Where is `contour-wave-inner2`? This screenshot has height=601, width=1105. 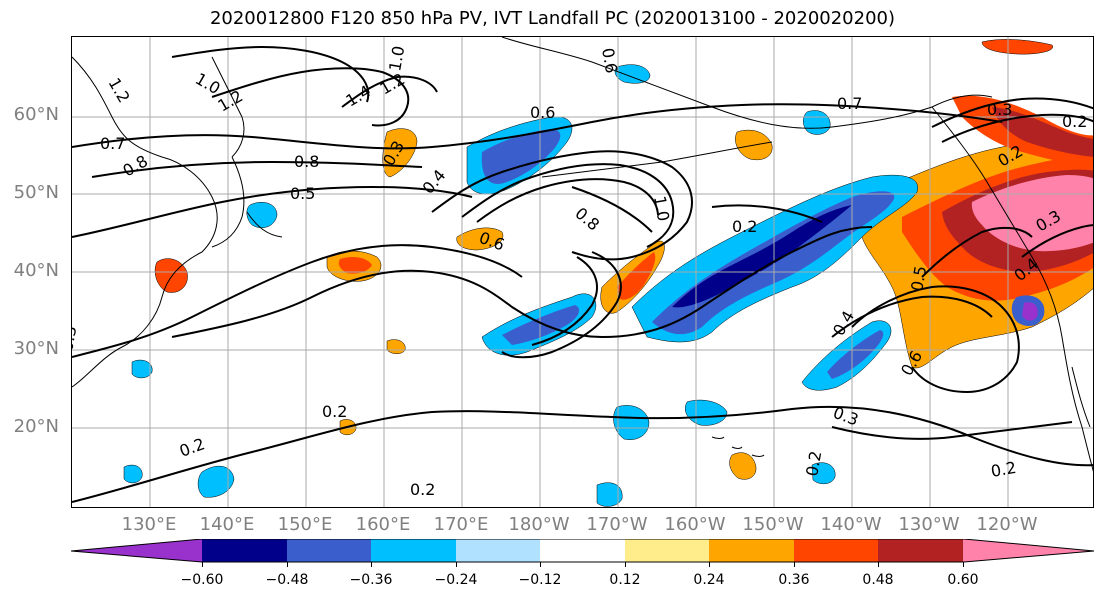
contour-wave-inner2 is located at coordinates (567, 200).